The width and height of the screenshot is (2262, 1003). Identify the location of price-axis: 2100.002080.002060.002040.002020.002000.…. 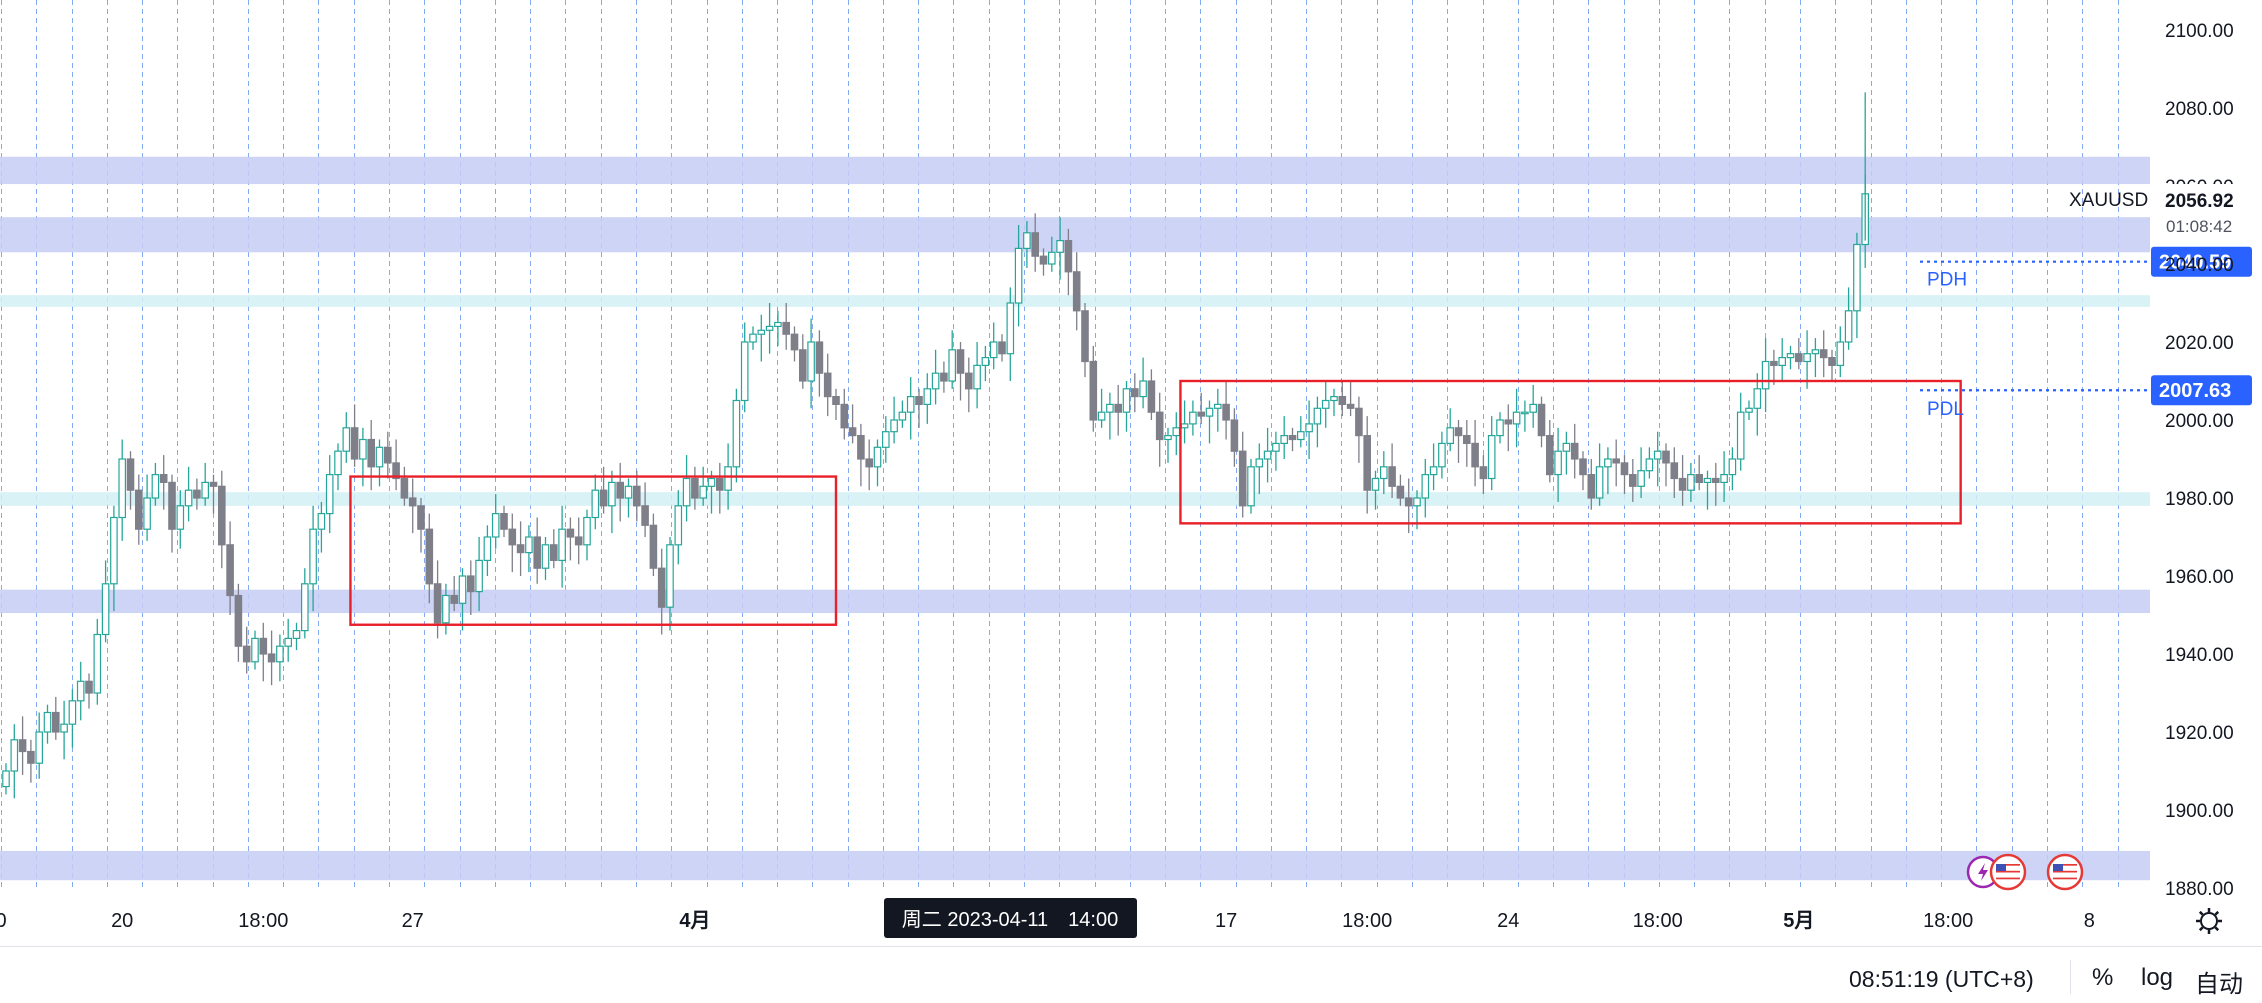
(2160, 460).